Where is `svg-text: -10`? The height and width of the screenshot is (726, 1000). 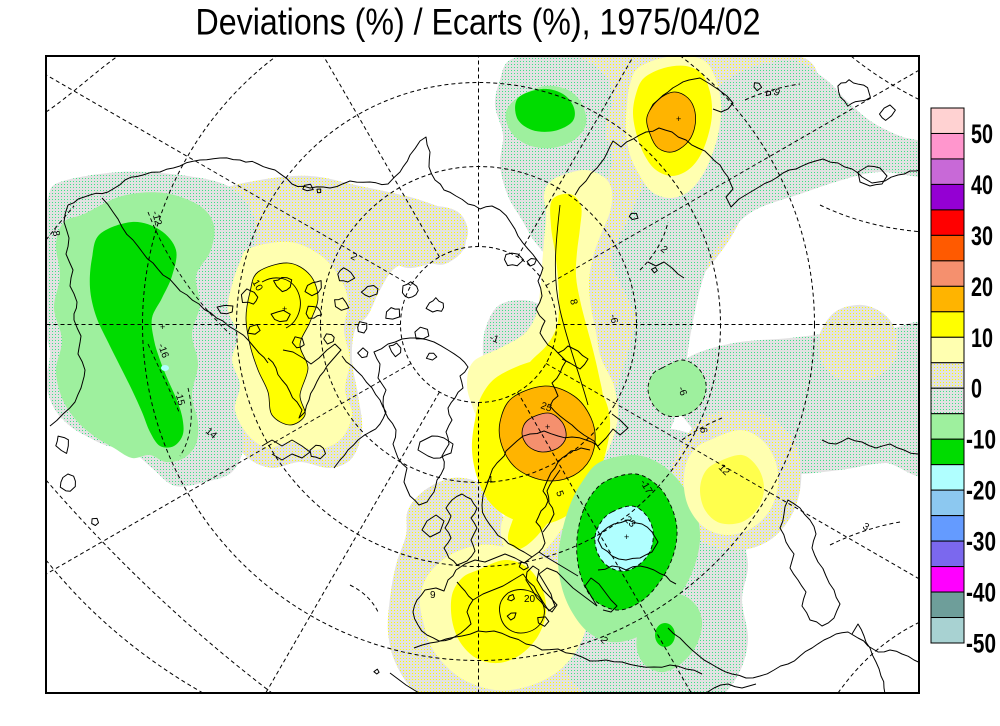 svg-text: -10 is located at coordinates (981, 440).